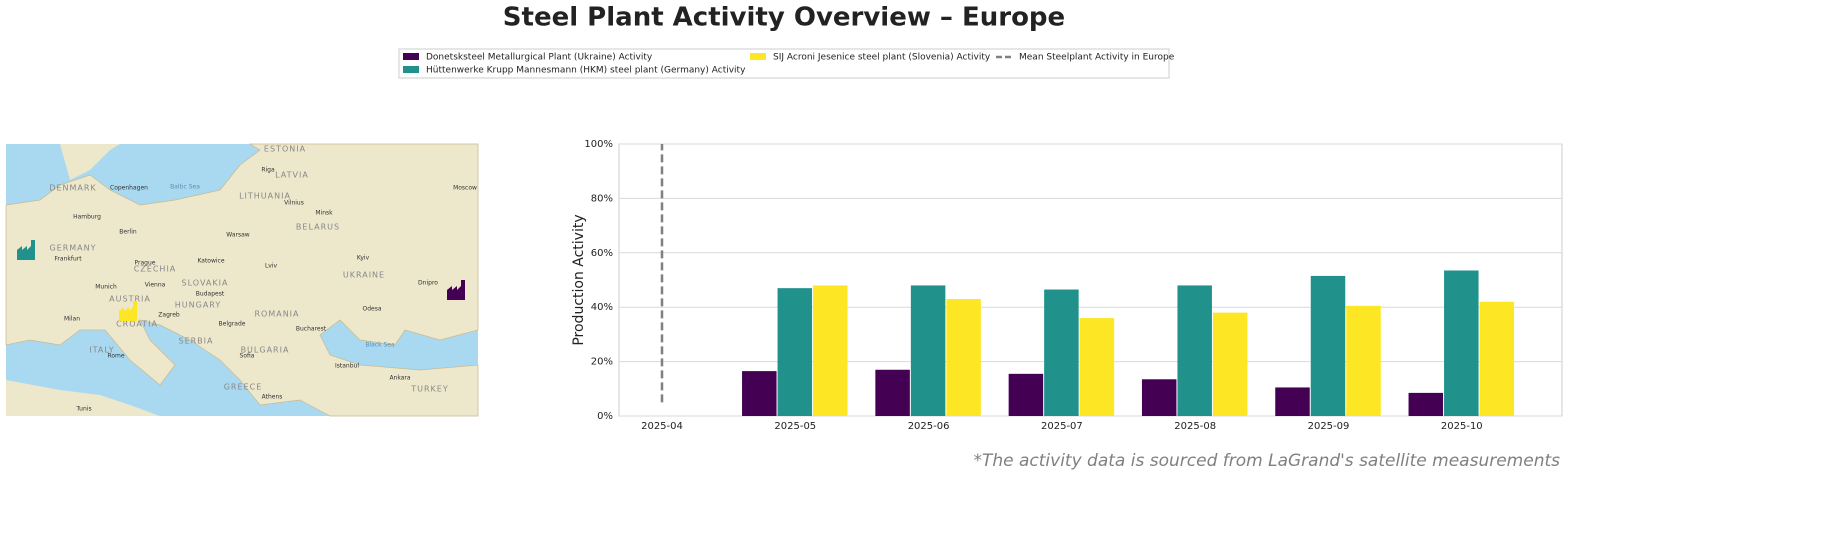 This screenshot has width=1828, height=554. What do you see at coordinates (155, 269) in the screenshot?
I see `map-label: CZECHIA` at bounding box center [155, 269].